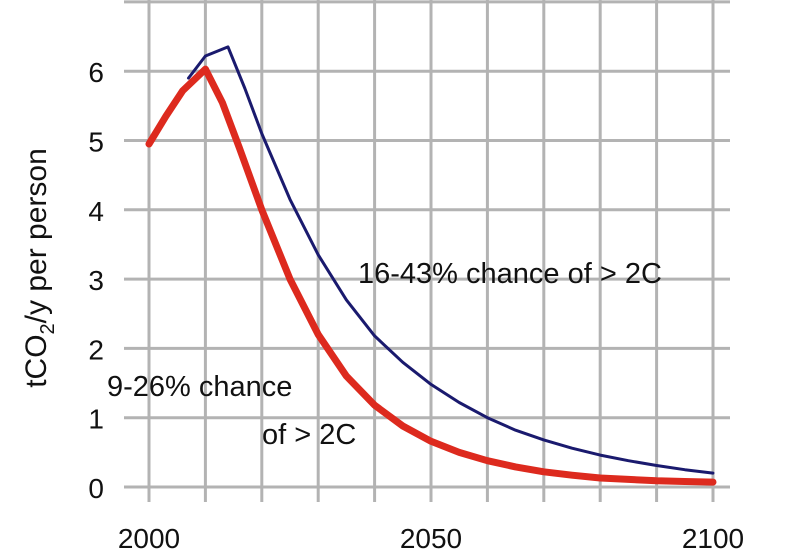 The width and height of the screenshot is (793, 553). I want to click on y-axis-label: tCO2/y per person, so click(39, 268).